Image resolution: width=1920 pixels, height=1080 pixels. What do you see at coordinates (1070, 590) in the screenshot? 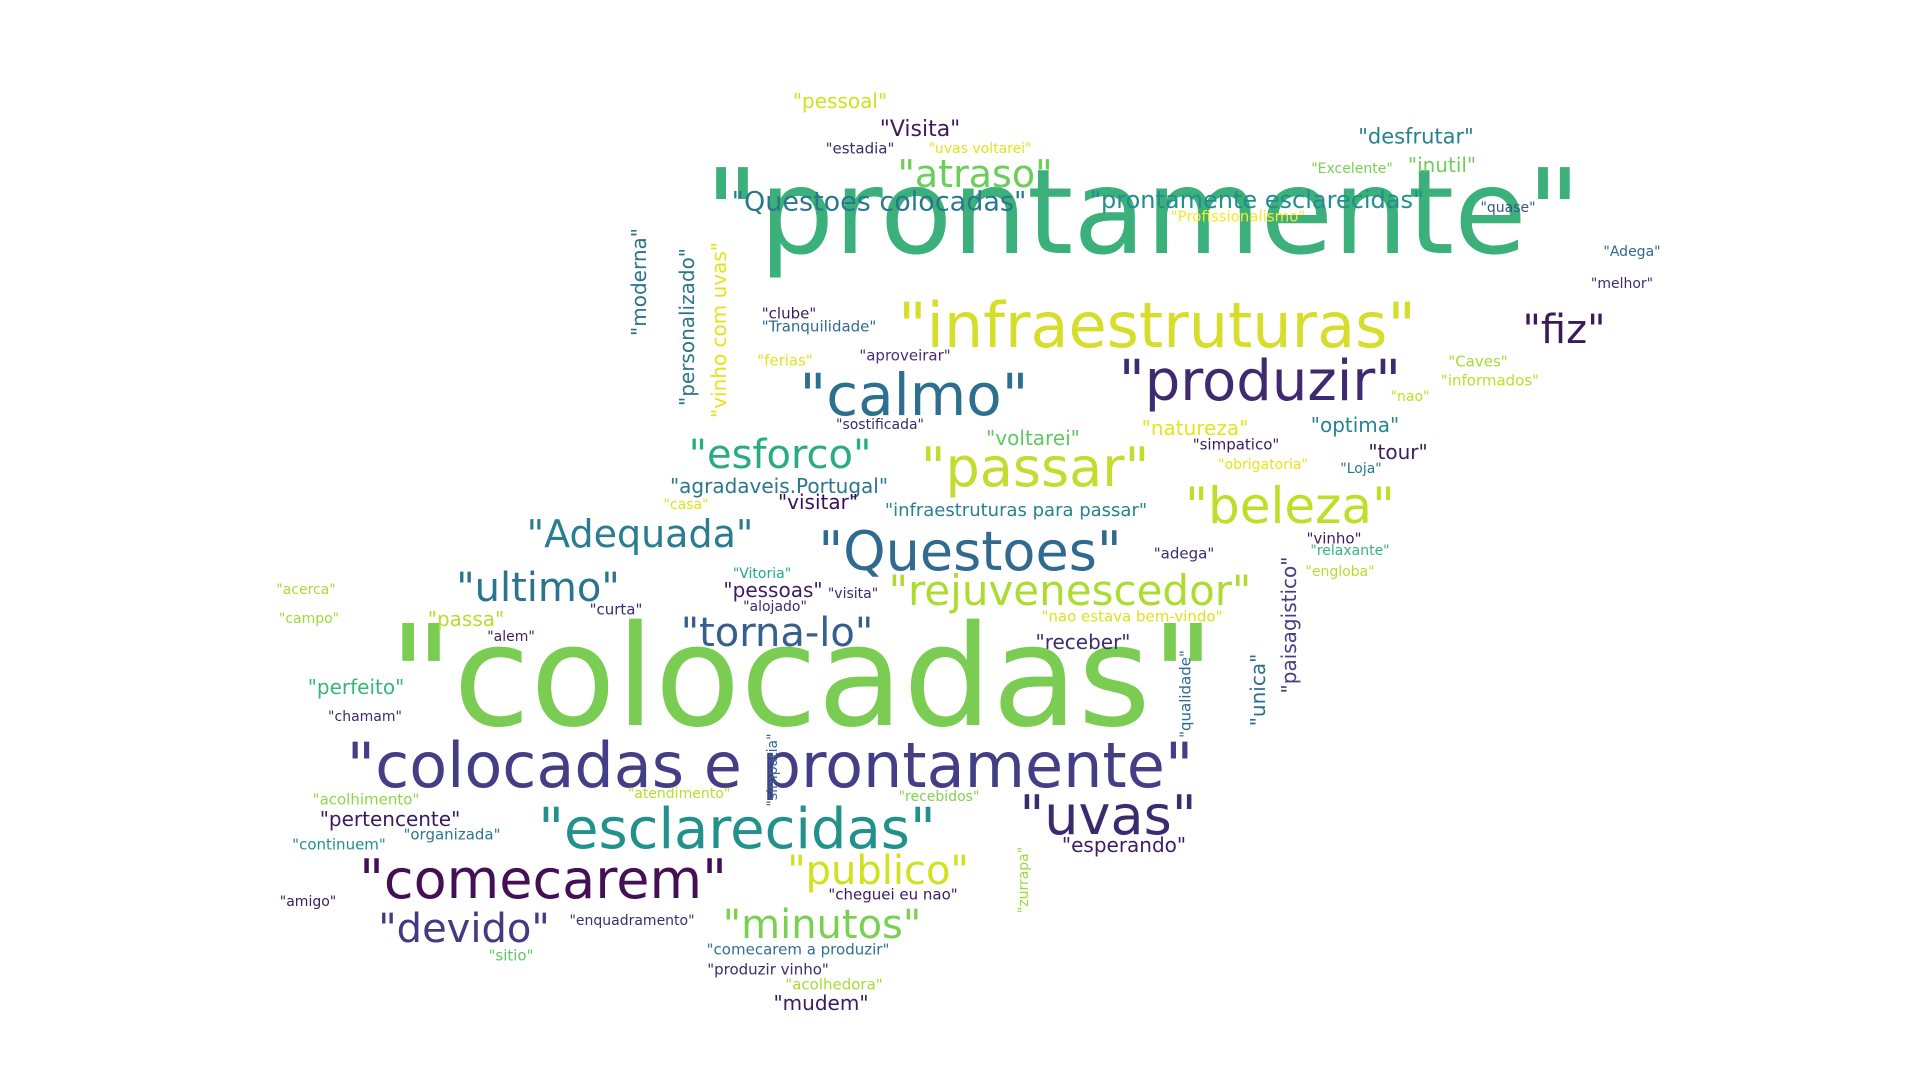
I see `word: "rejuvenescedor"` at bounding box center [1070, 590].